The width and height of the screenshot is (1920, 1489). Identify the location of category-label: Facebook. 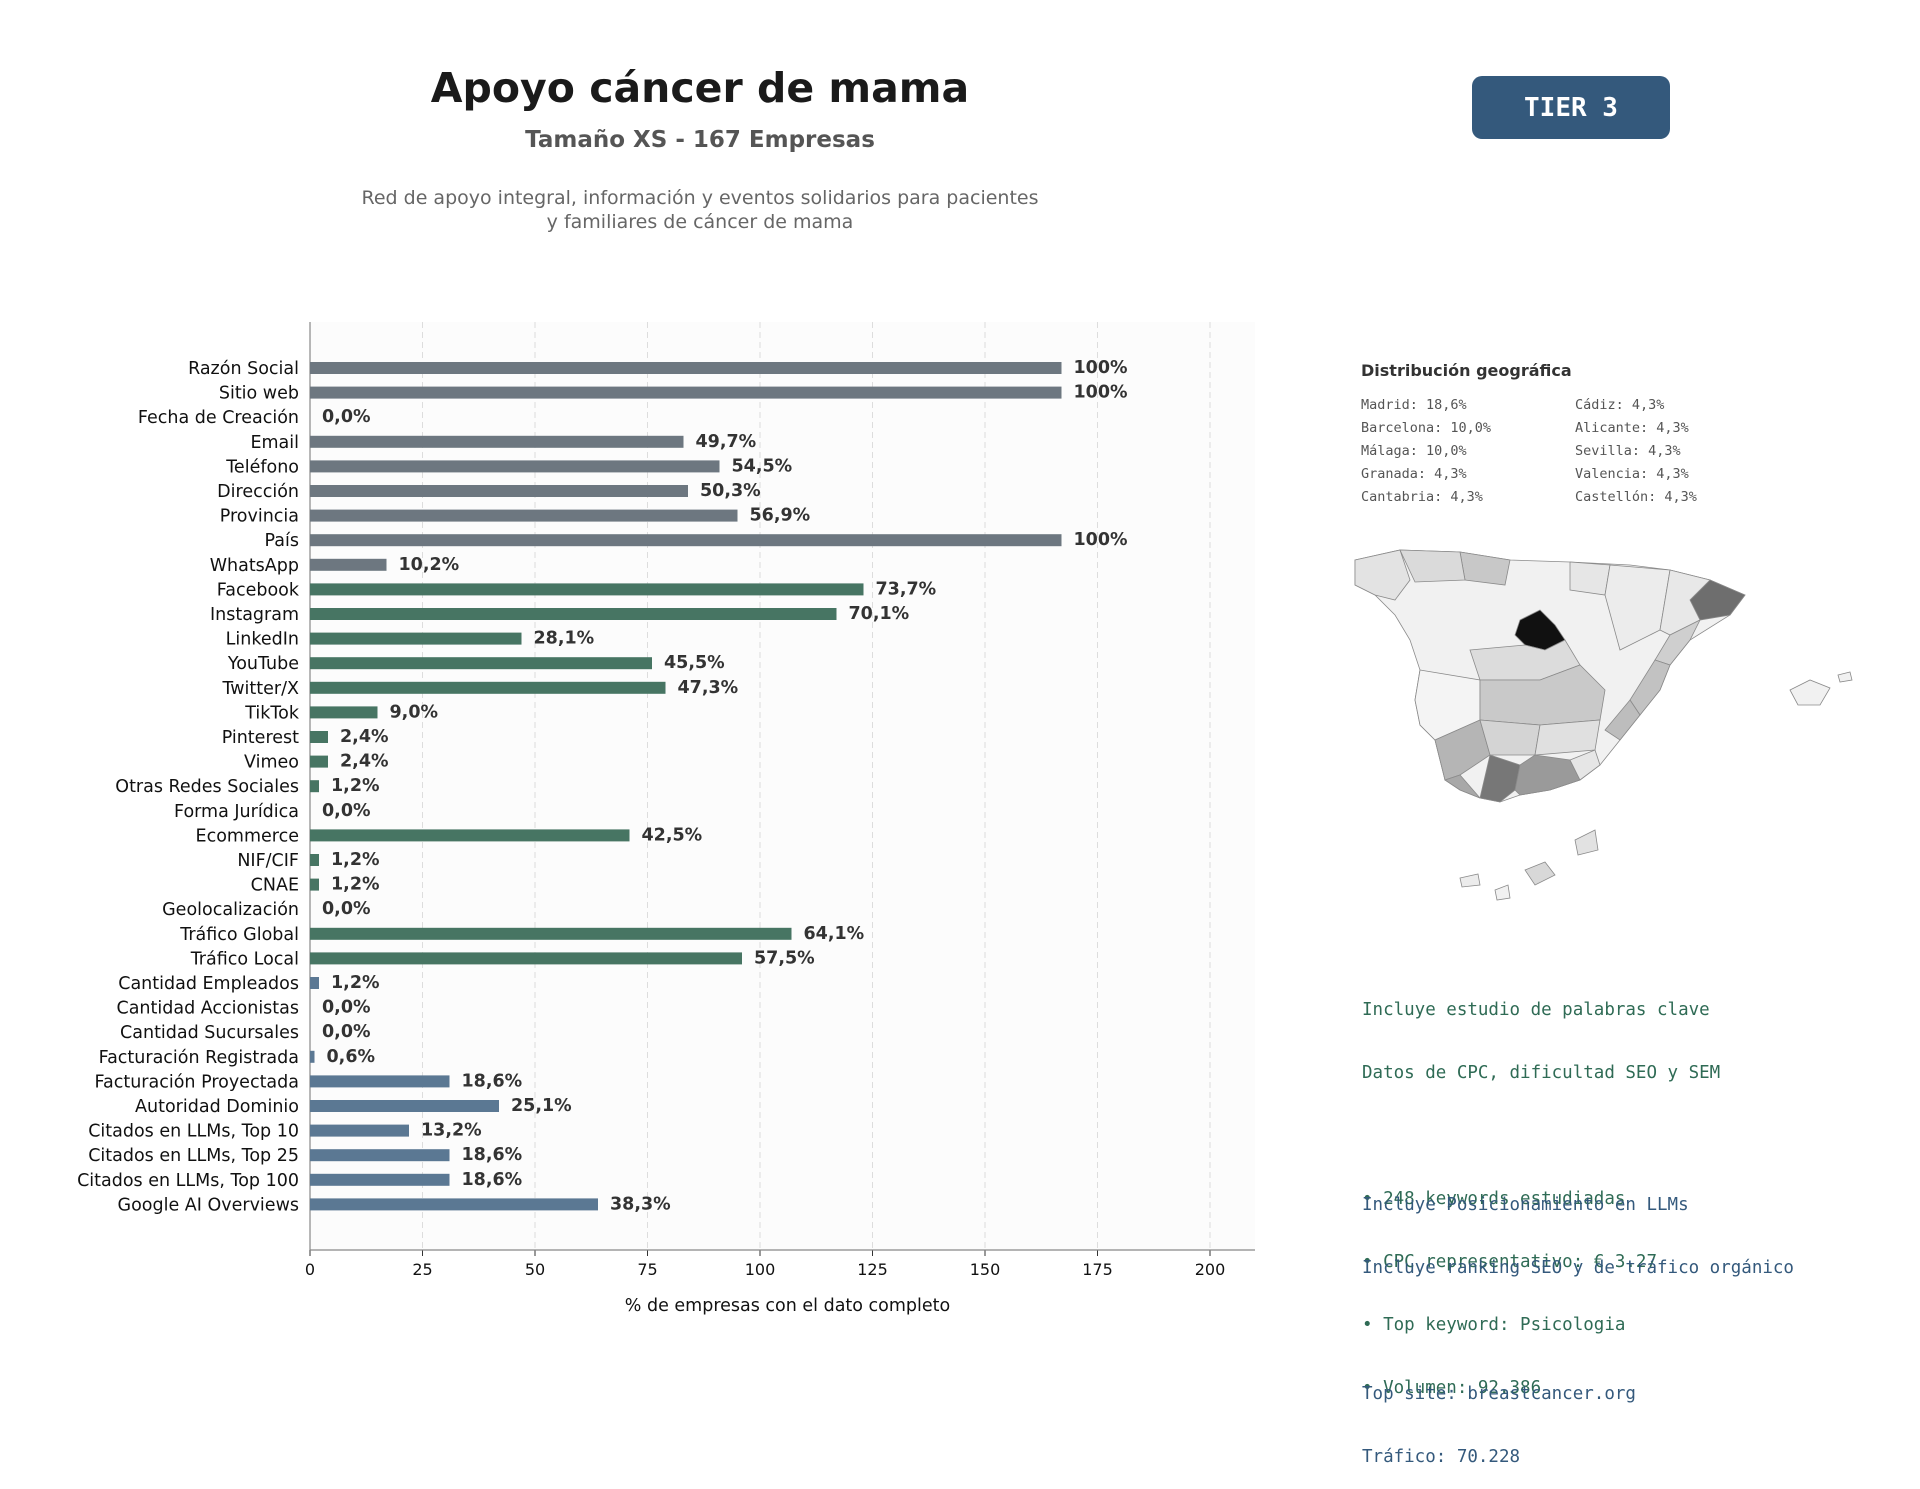
(258, 590).